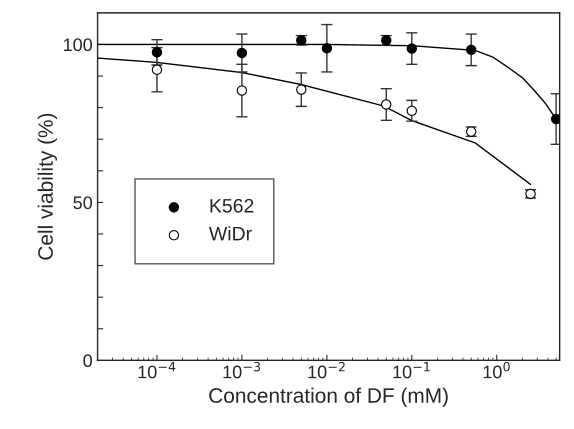  What do you see at coordinates (242, 370) in the screenshot?
I see `x-tick-label: 10$^{−3}$` at bounding box center [242, 370].